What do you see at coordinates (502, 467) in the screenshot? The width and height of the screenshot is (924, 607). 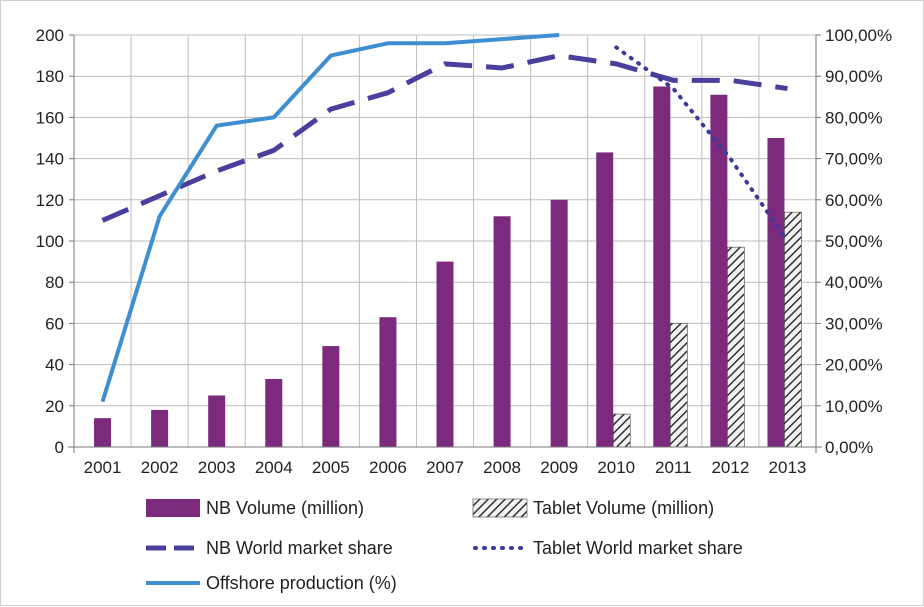 I see `x-tick-label: 2008` at bounding box center [502, 467].